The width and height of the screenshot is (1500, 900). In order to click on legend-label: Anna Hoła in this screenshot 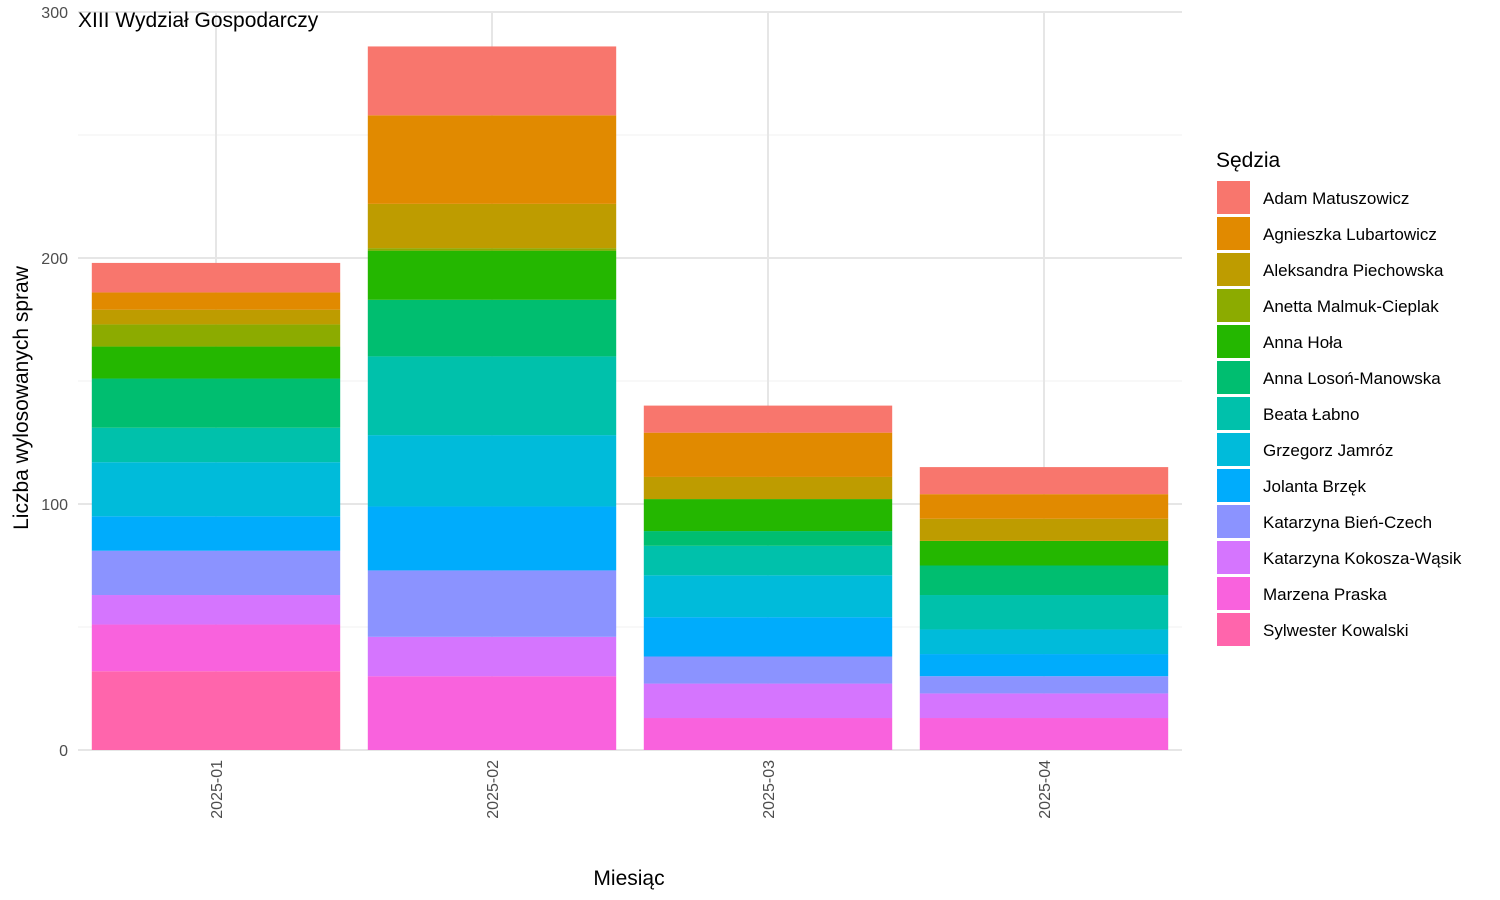, I will do `click(1303, 342)`.